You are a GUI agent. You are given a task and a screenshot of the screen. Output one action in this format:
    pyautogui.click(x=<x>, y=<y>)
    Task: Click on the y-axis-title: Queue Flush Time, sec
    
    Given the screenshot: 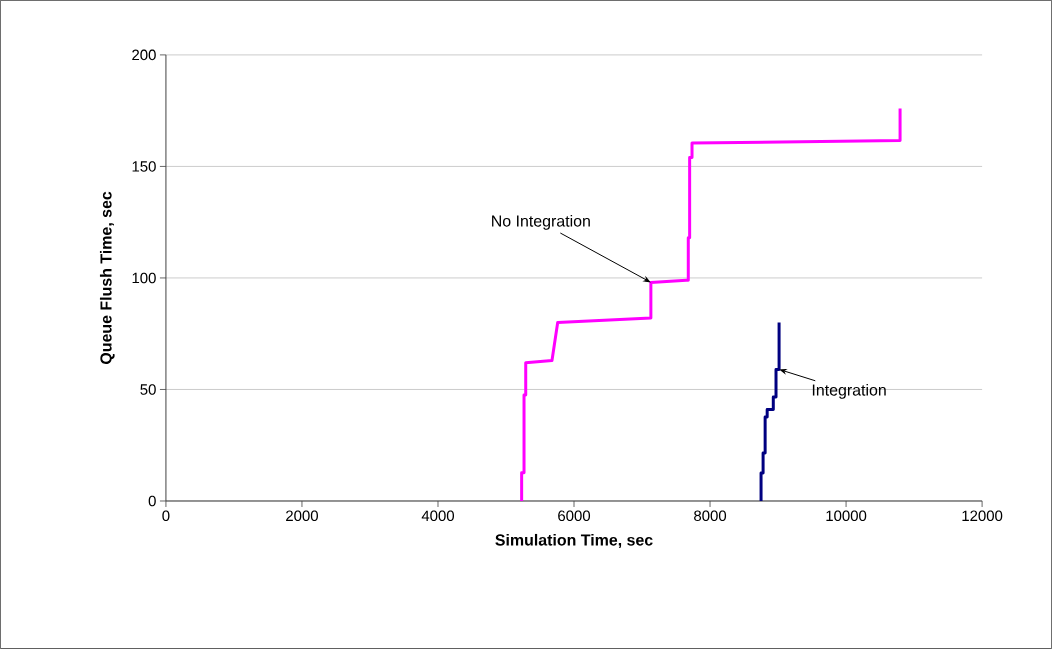 What is the action you would take?
    pyautogui.click(x=107, y=278)
    